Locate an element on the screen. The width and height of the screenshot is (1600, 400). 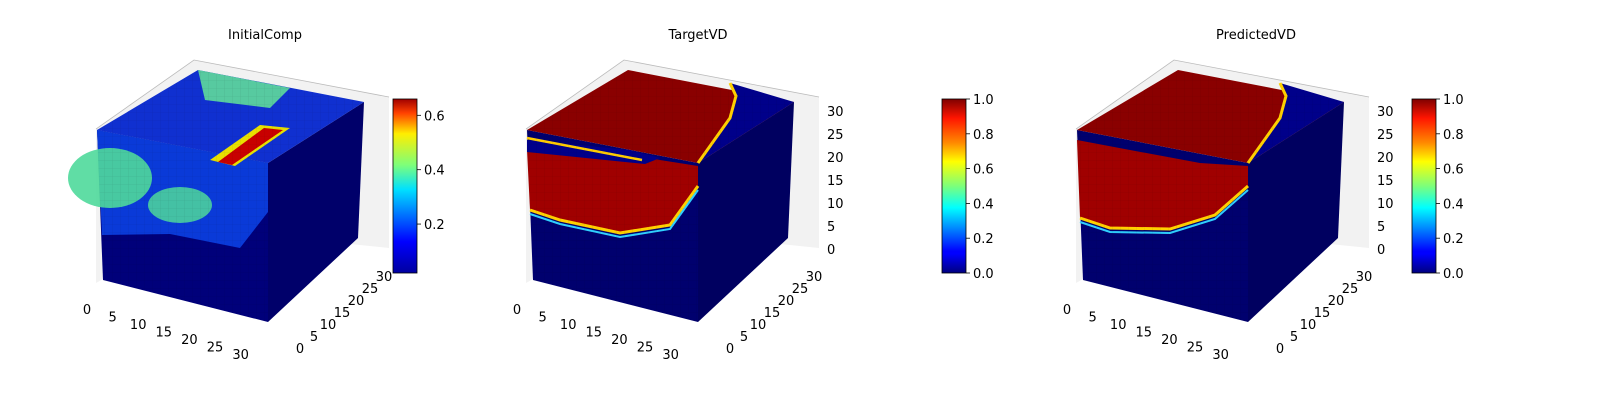
colorbar: 0.2 0.4 0.6 is located at coordinates (418, 186).